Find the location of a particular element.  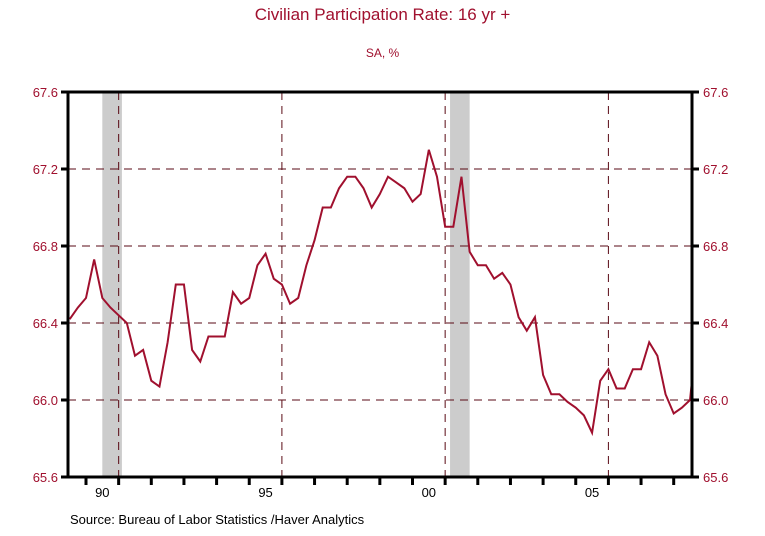

y-tick-label-left: 66.4 is located at coordinates (45, 323).